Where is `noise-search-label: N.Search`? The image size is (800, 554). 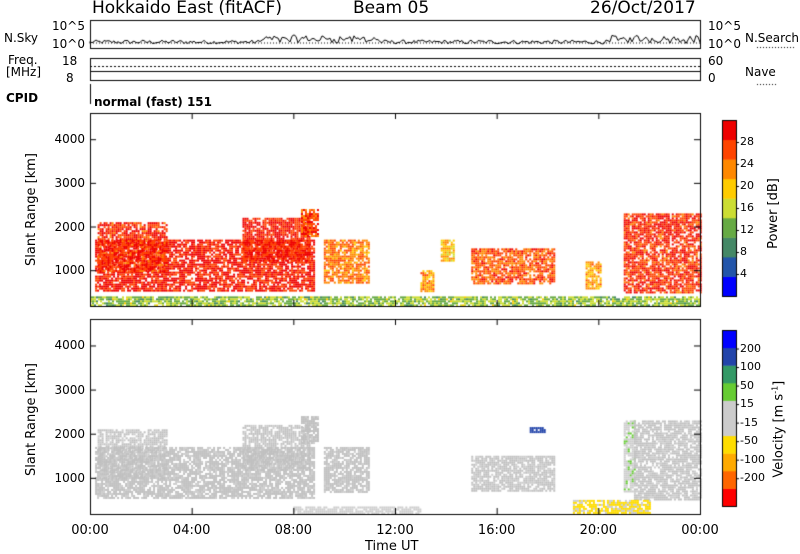 noise-search-label: N.Search is located at coordinates (772, 38).